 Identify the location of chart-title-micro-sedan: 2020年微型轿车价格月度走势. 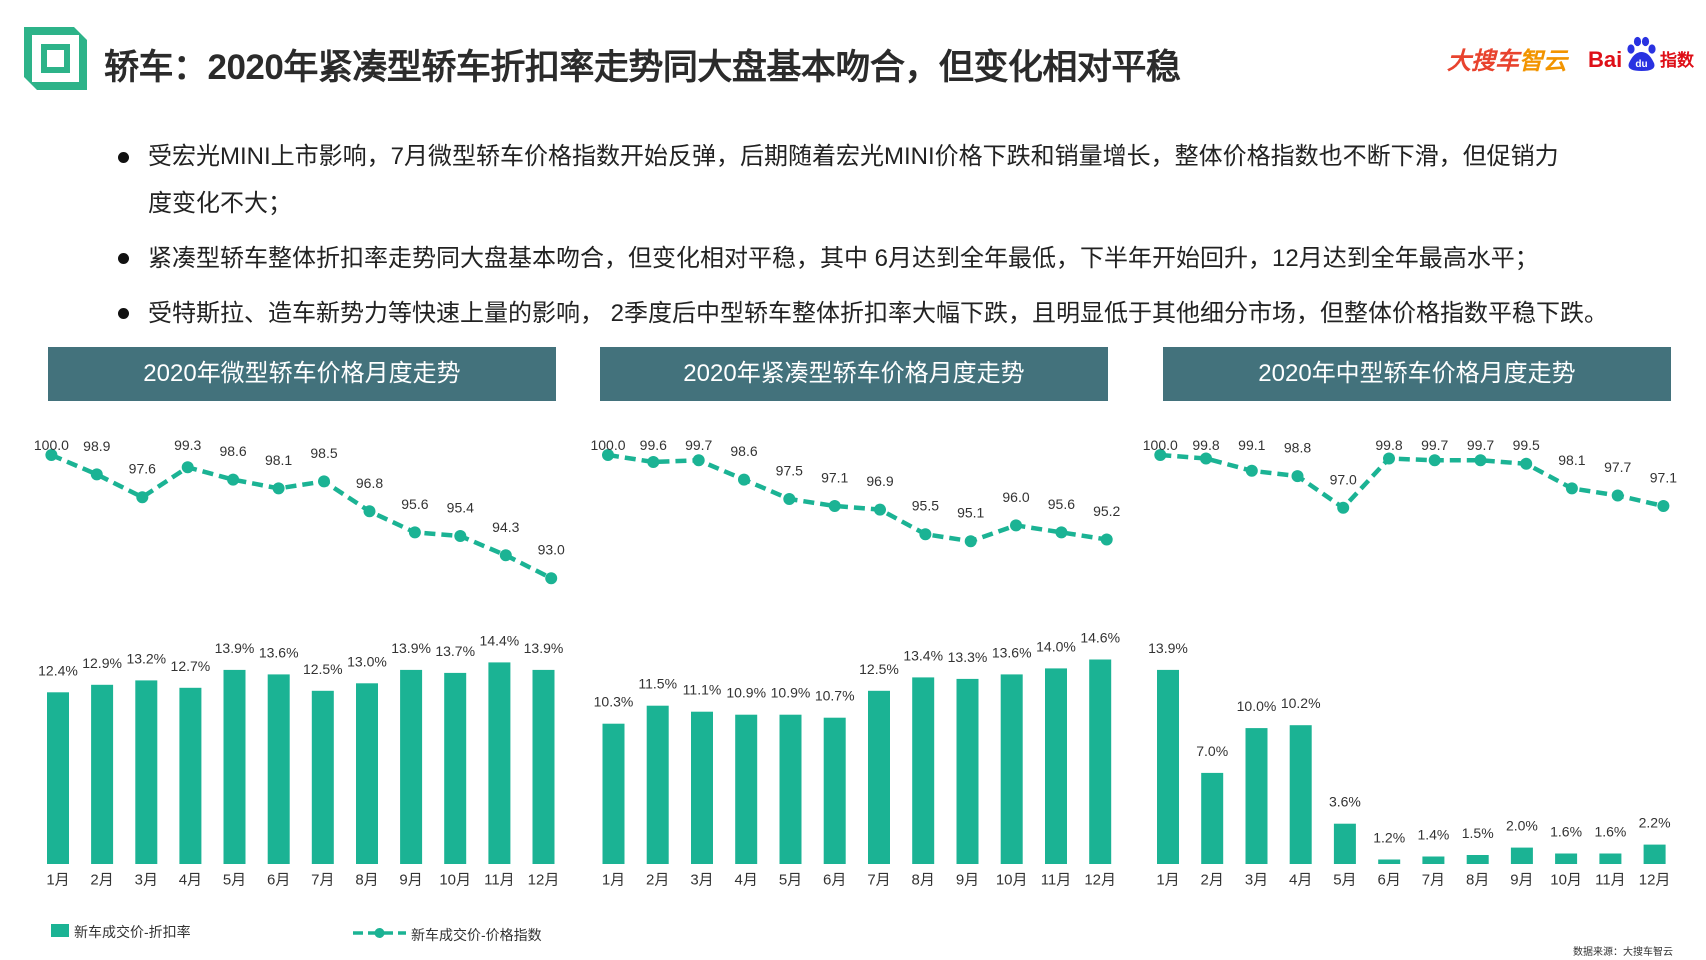
(302, 374).